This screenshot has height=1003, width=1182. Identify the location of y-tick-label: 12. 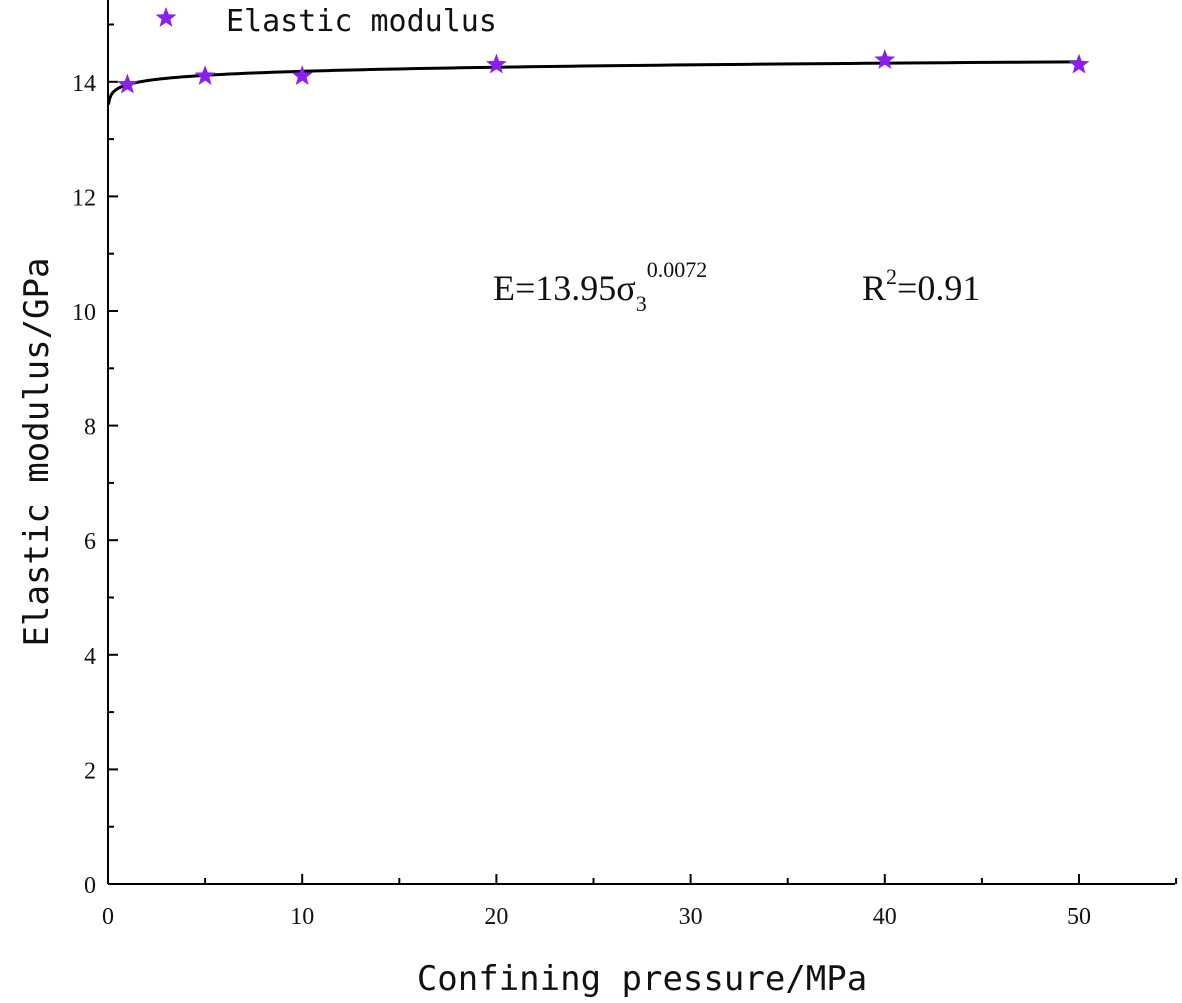
(84, 198).